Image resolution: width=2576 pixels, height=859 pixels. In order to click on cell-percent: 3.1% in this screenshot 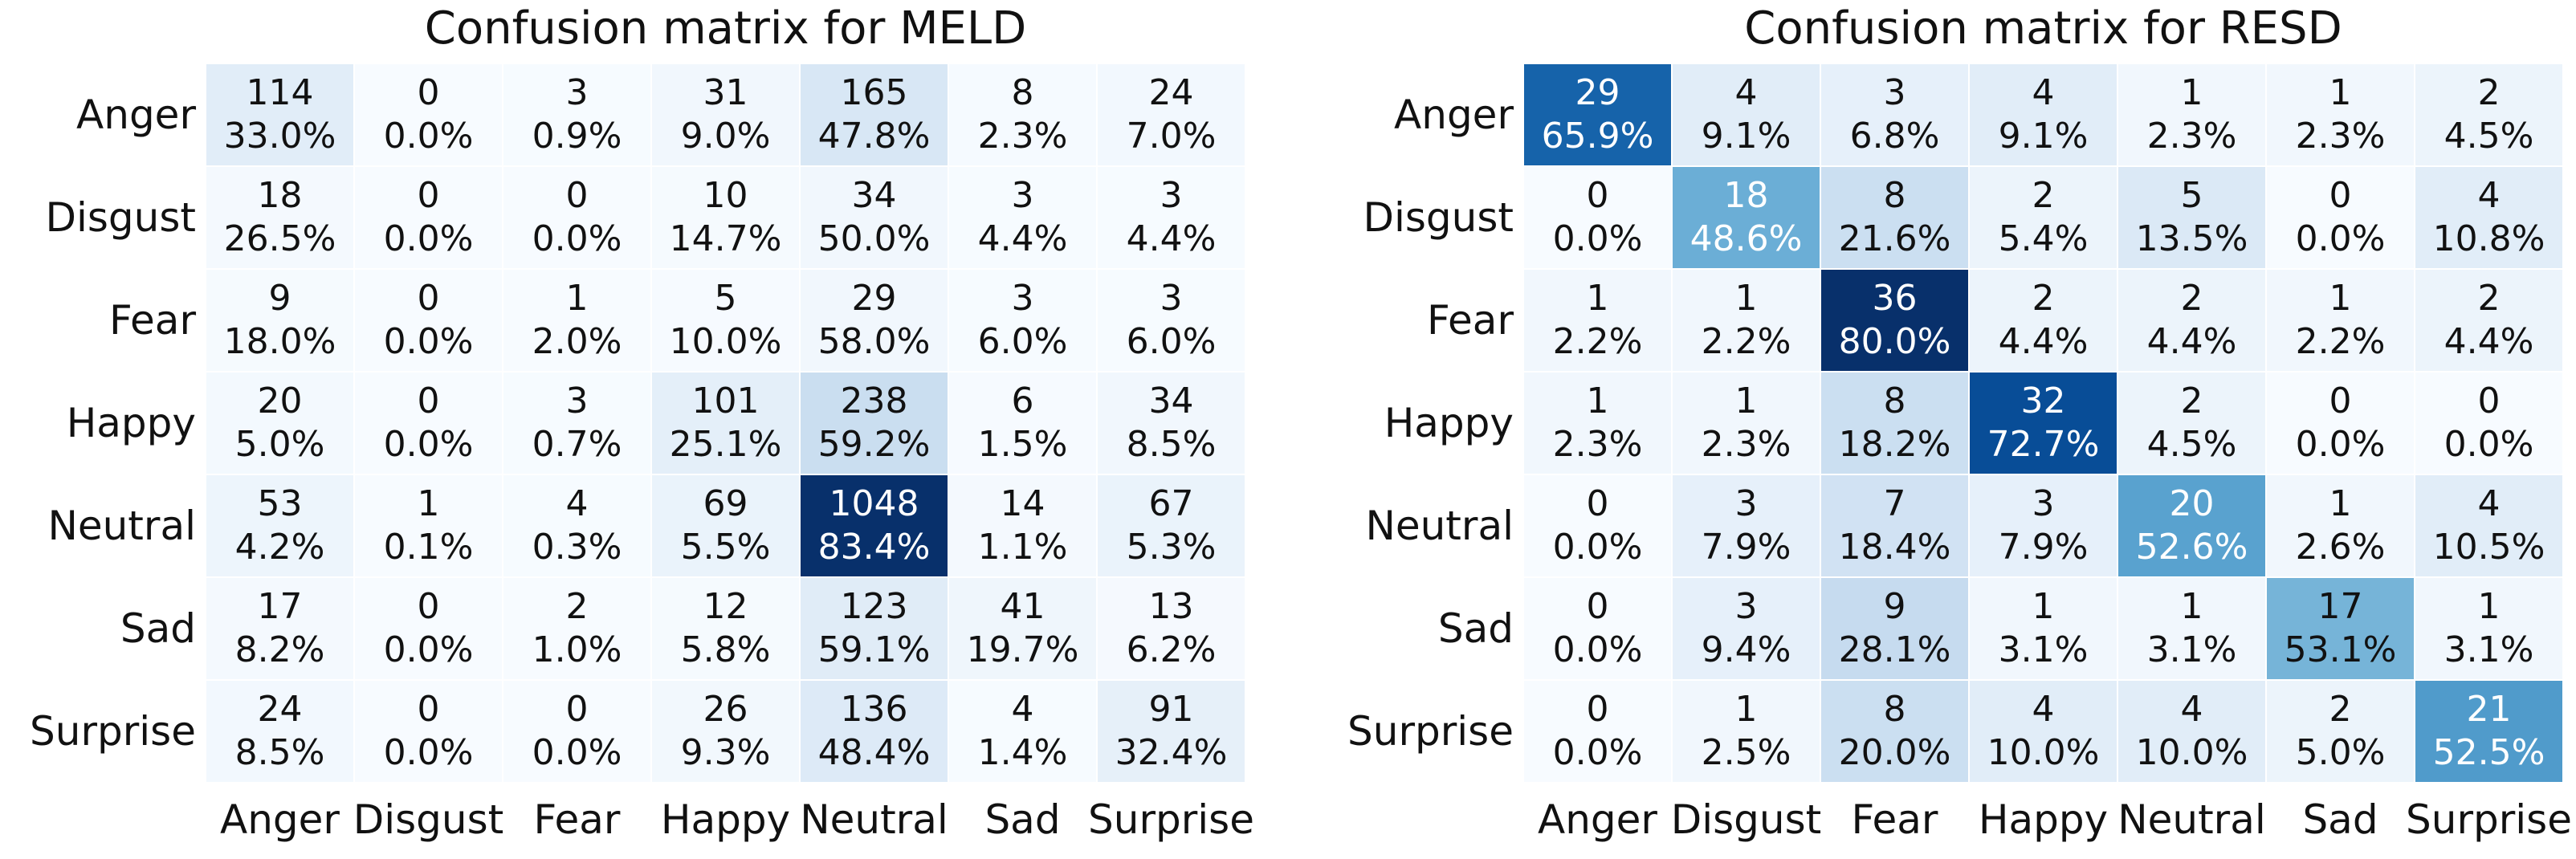, I will do `click(2191, 649)`.